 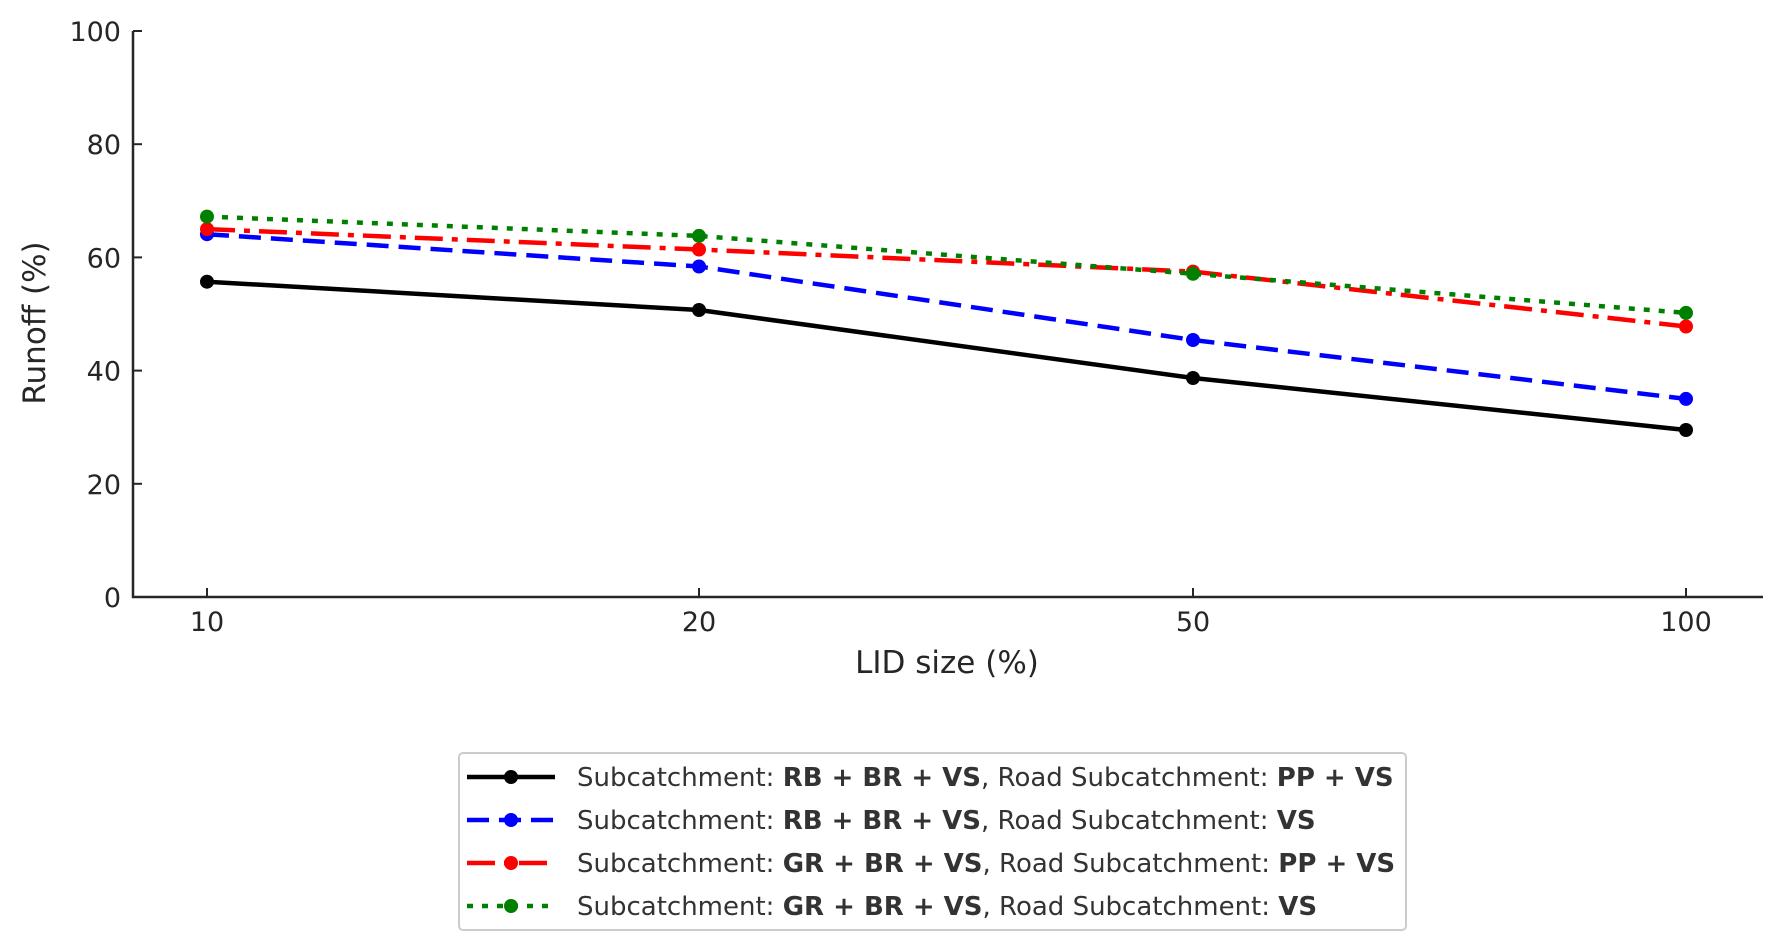 What do you see at coordinates (947, 663) in the screenshot?
I see `x-axis-label: LID size (%)` at bounding box center [947, 663].